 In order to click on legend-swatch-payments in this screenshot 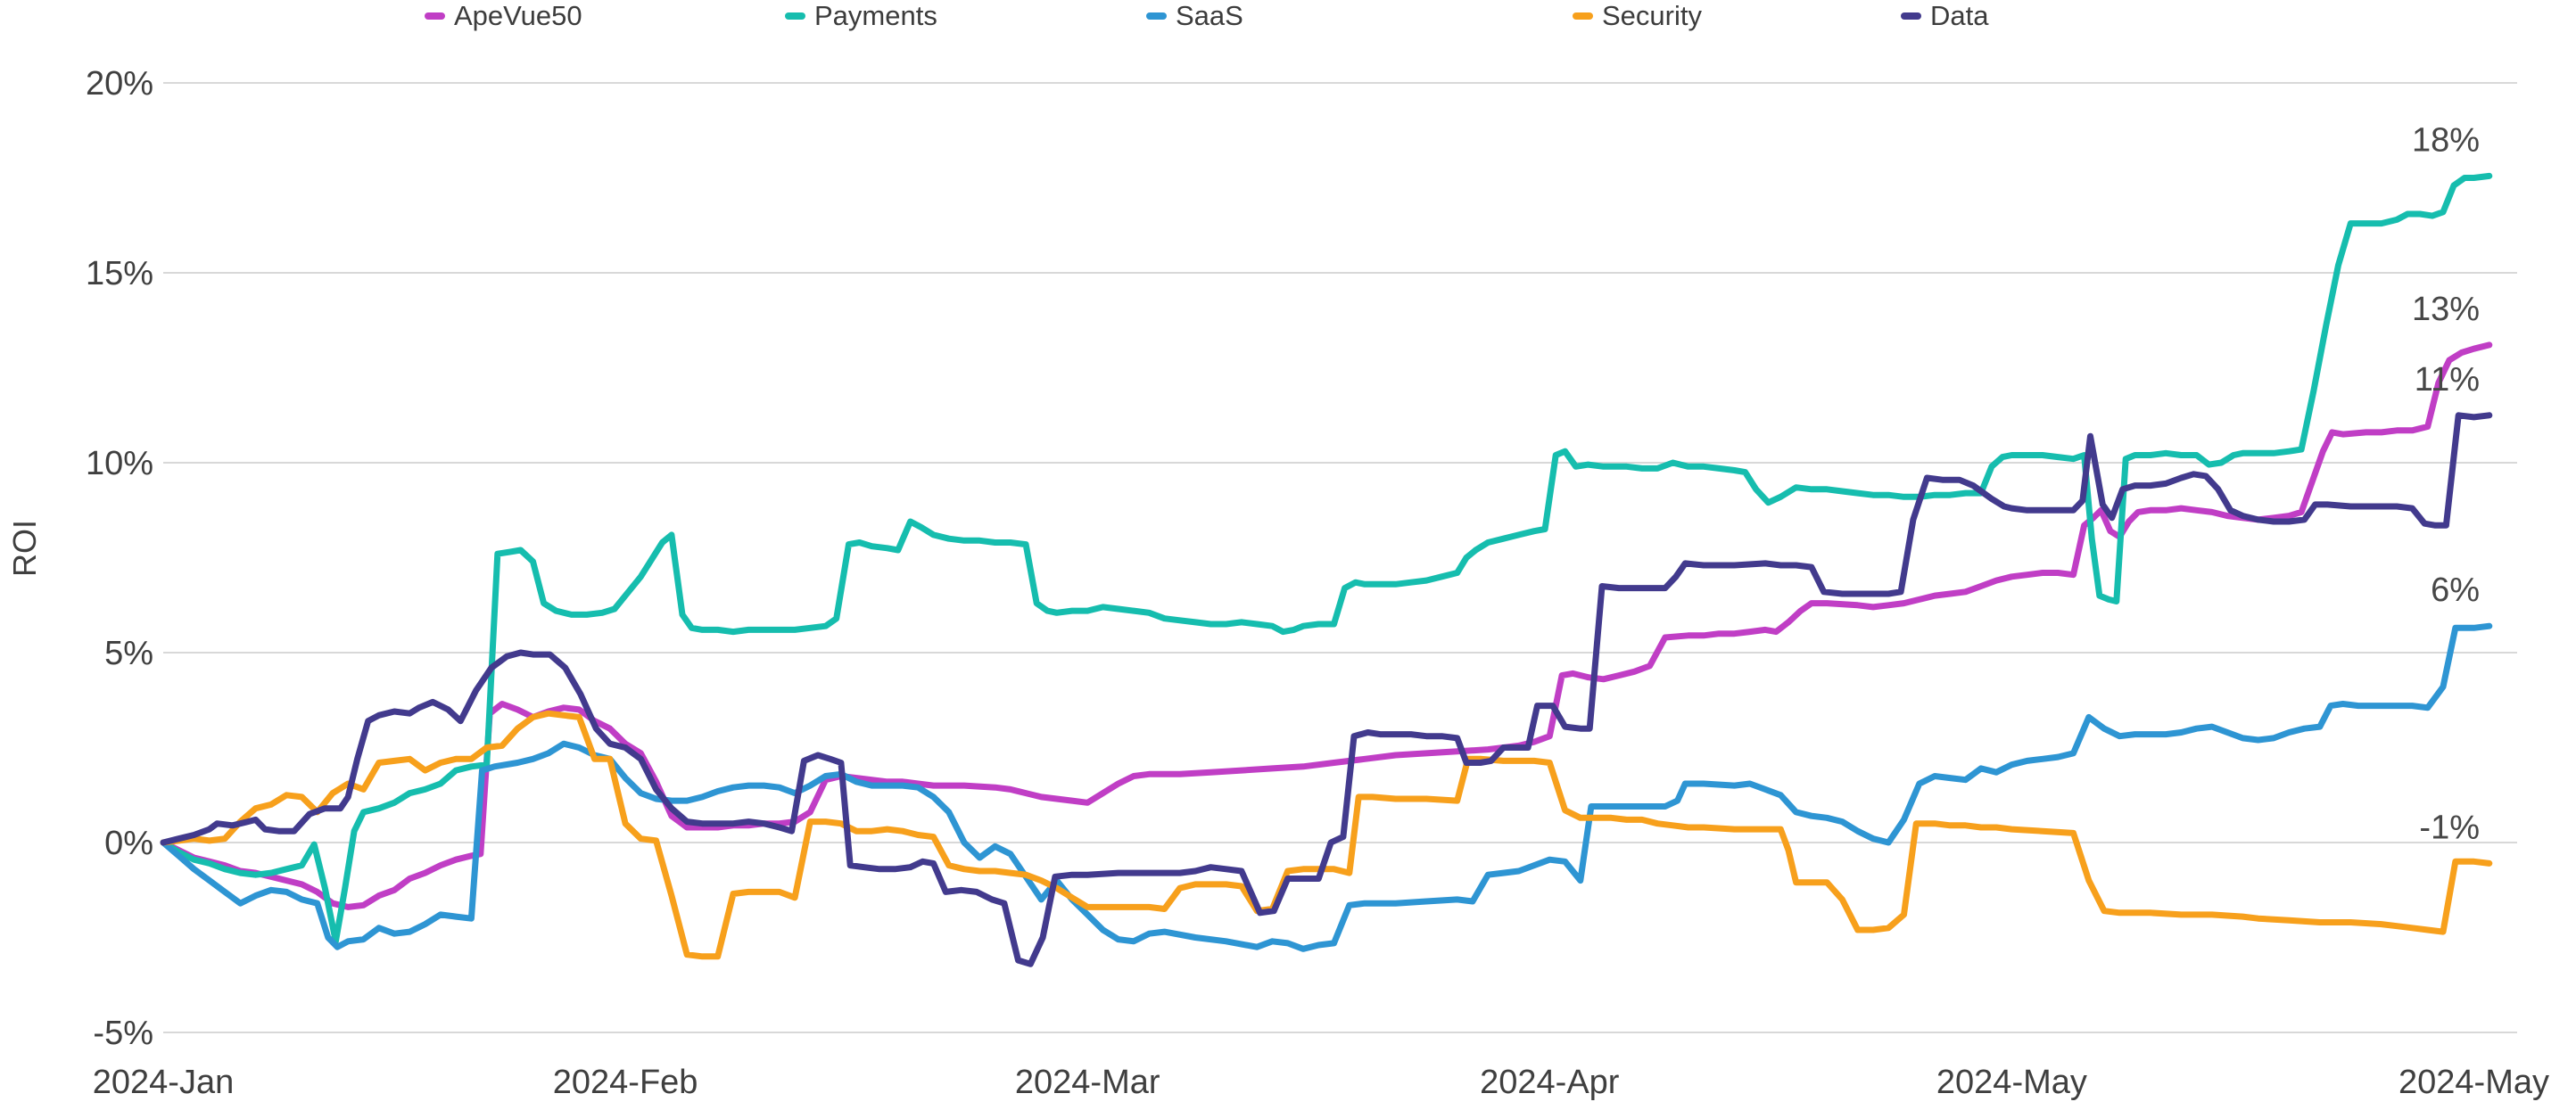, I will do `click(795, 16)`.